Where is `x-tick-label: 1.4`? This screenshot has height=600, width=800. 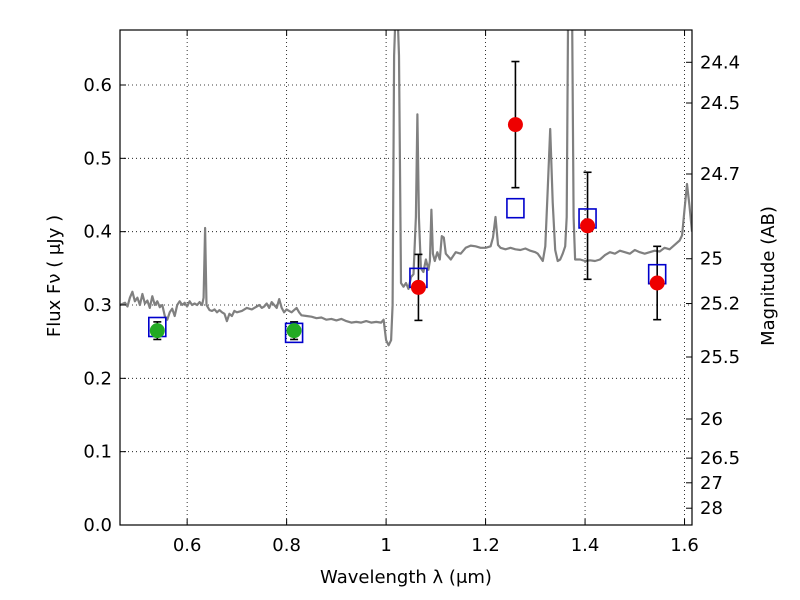
x-tick-label: 1.4 is located at coordinates (585, 545).